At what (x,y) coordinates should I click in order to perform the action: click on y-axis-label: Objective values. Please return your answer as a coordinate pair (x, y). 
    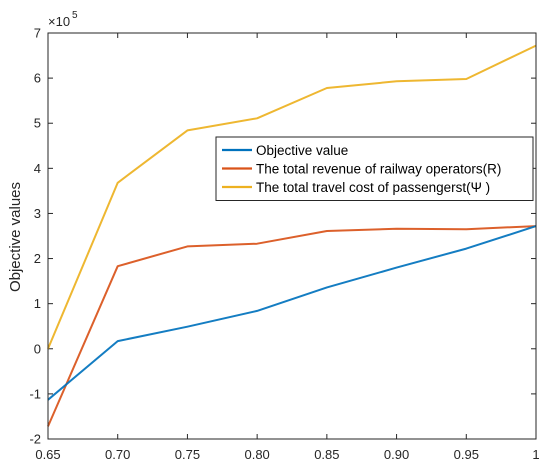
    Looking at the image, I should click on (15, 237).